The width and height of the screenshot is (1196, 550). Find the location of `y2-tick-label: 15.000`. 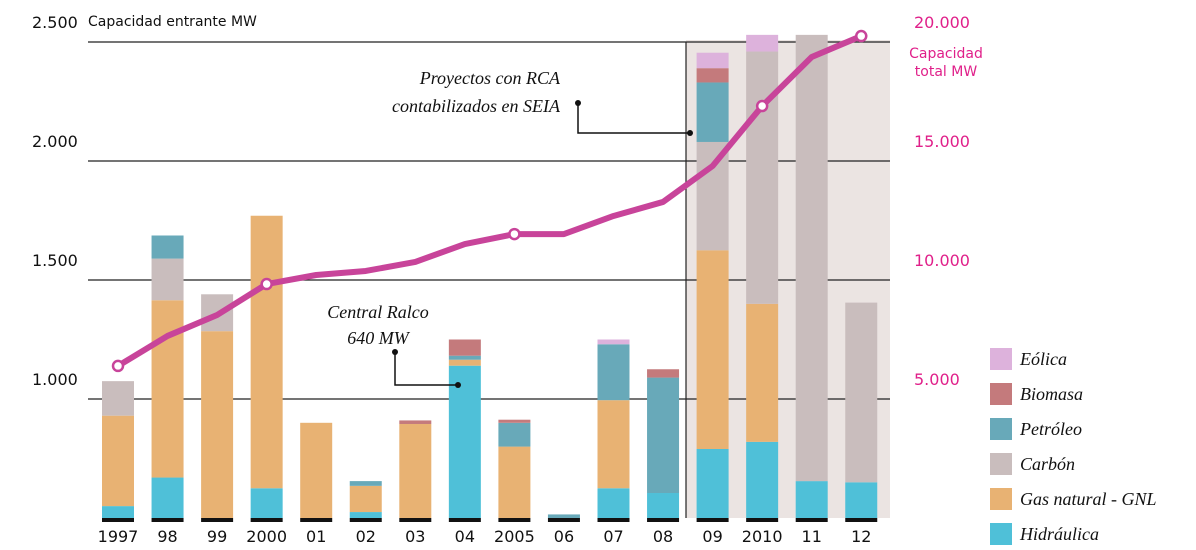

y2-tick-label: 15.000 is located at coordinates (942, 141).